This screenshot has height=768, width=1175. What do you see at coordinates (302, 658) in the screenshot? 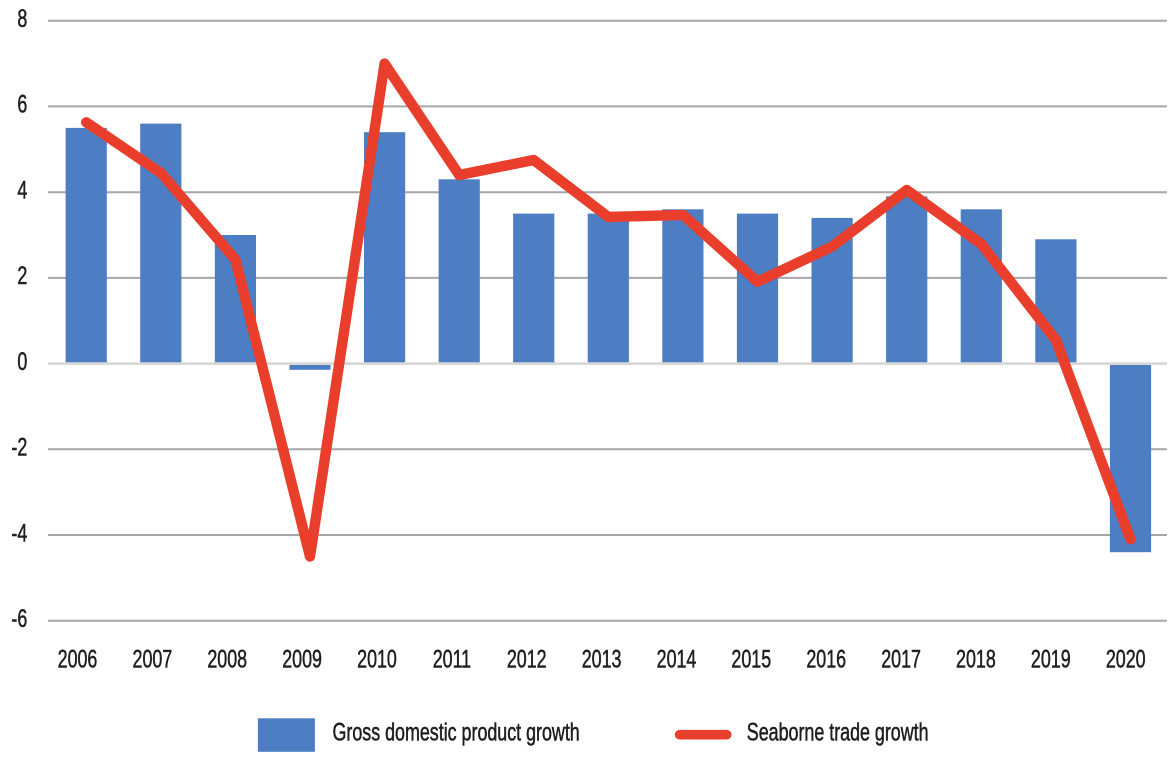
I see `svg-text: 2009` at bounding box center [302, 658].